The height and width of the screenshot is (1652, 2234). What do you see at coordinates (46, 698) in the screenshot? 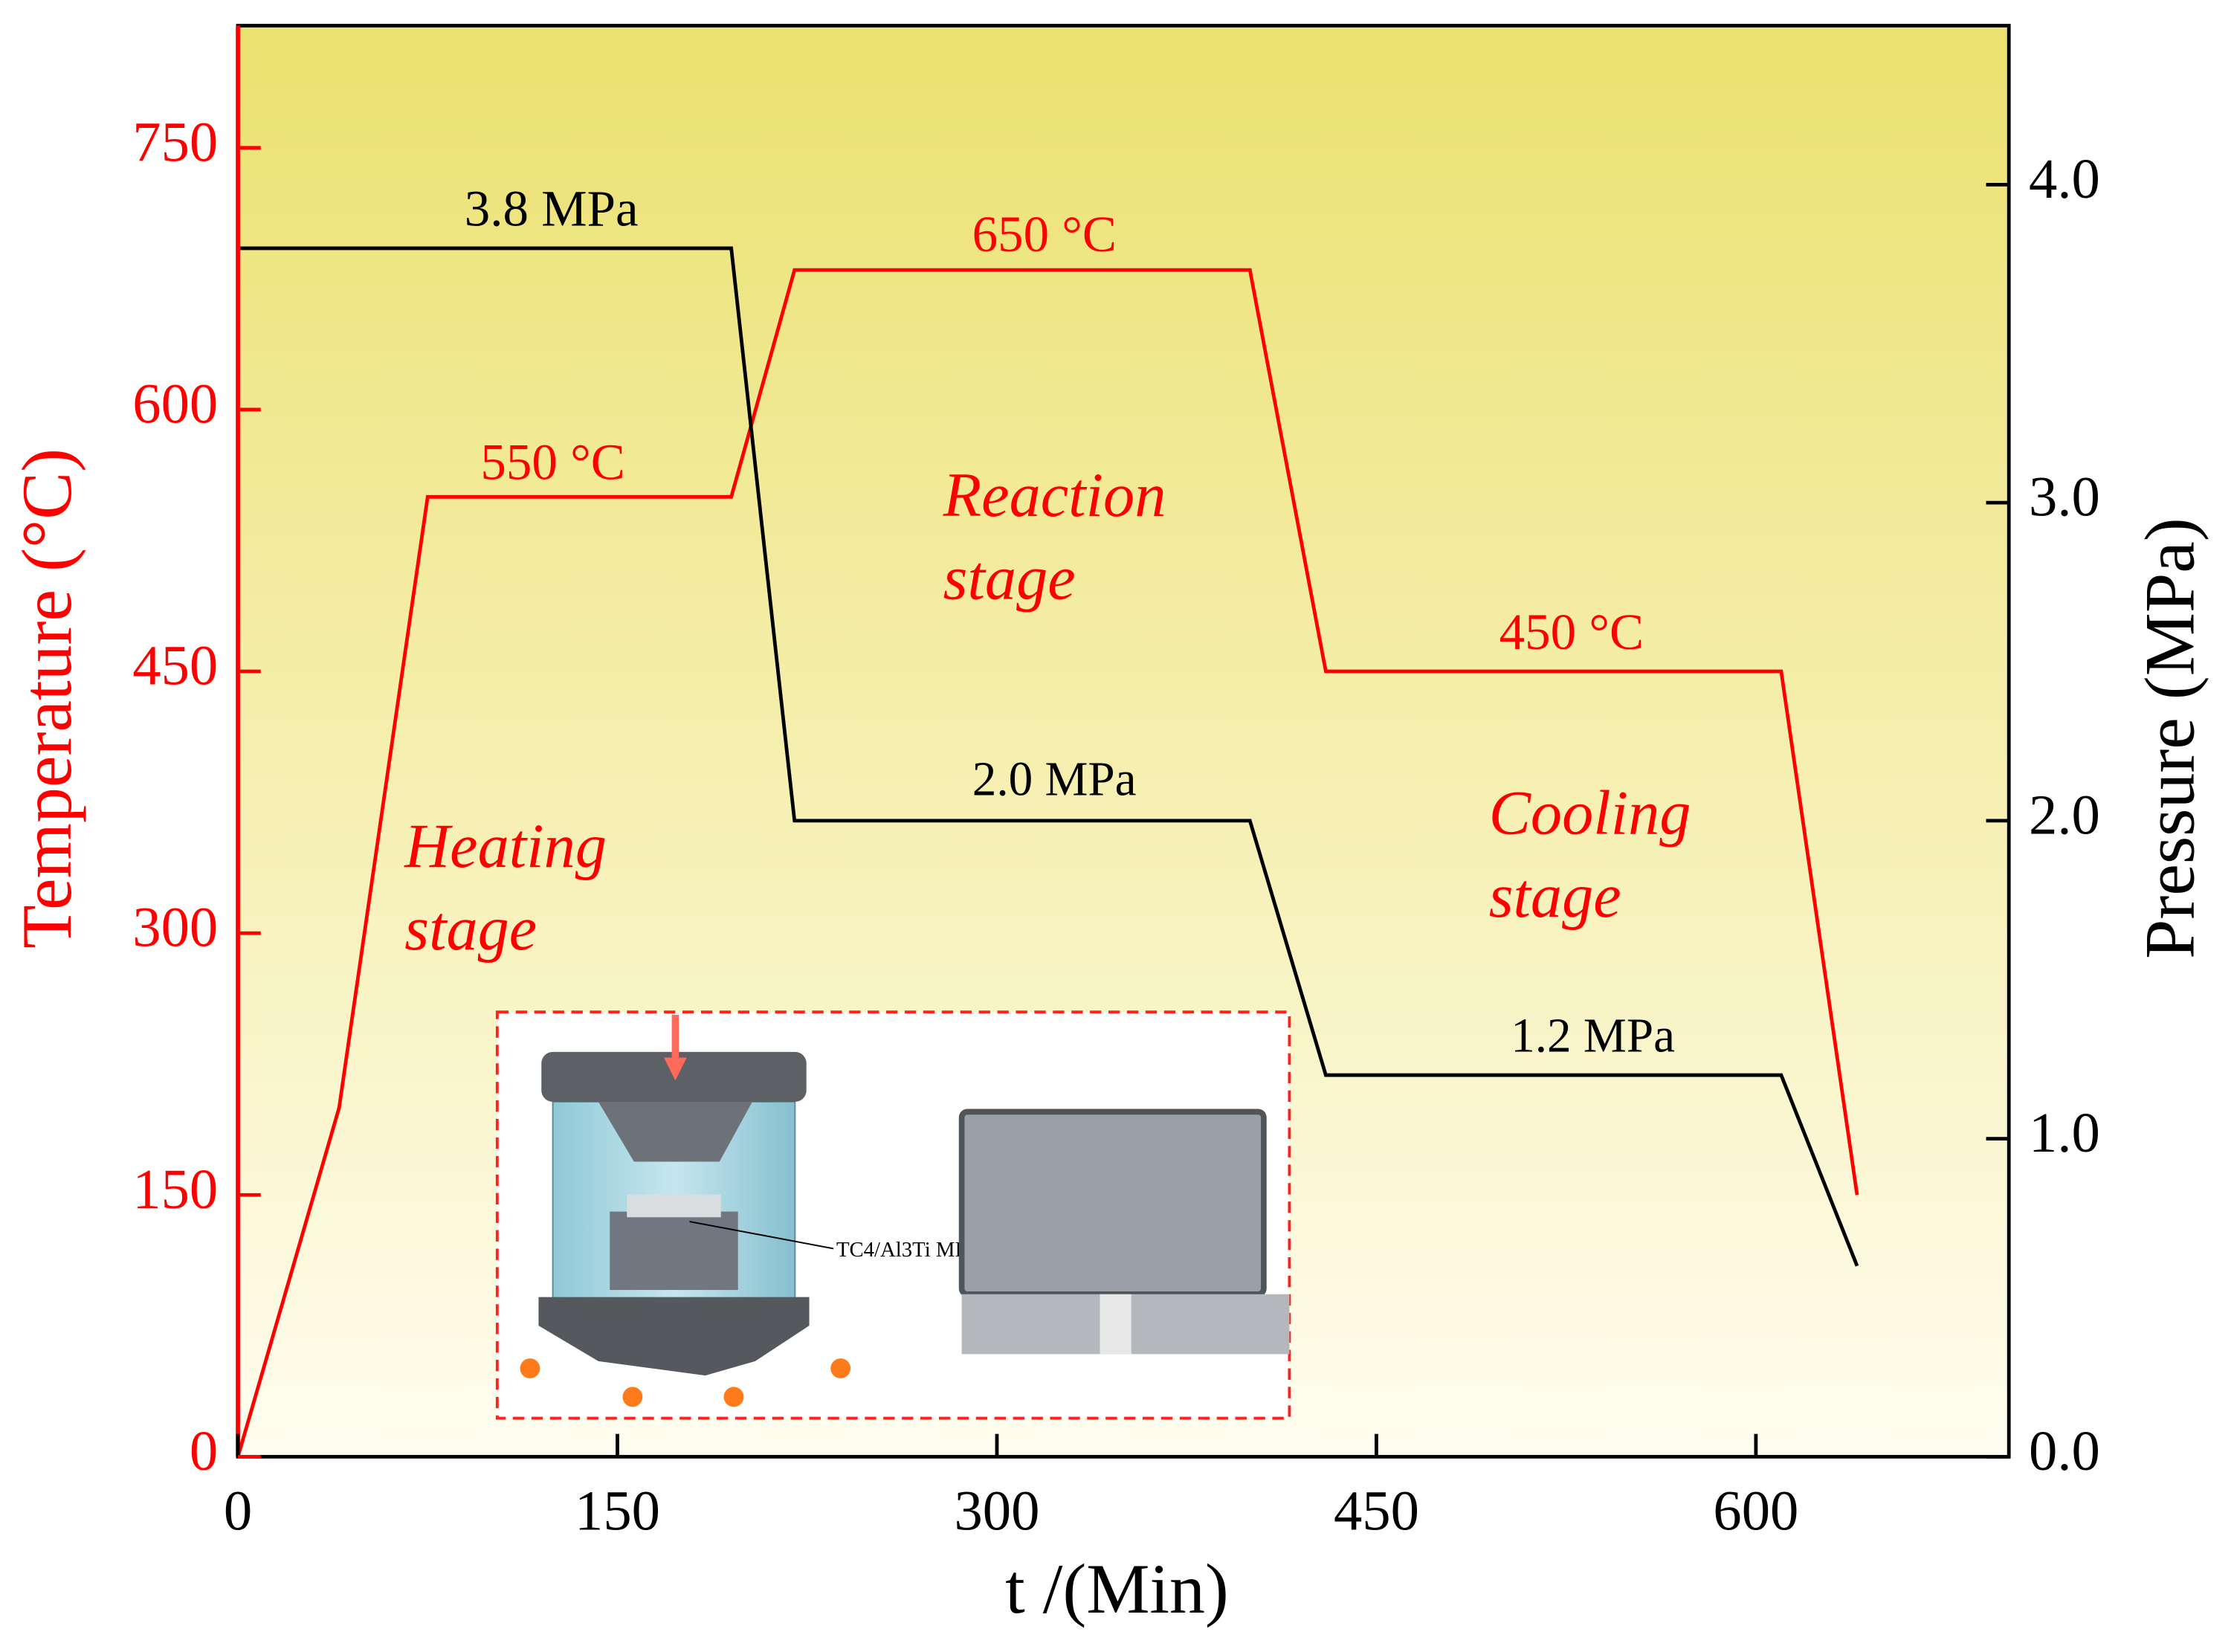
I see `y-axis-title: Temperature (°C)` at bounding box center [46, 698].